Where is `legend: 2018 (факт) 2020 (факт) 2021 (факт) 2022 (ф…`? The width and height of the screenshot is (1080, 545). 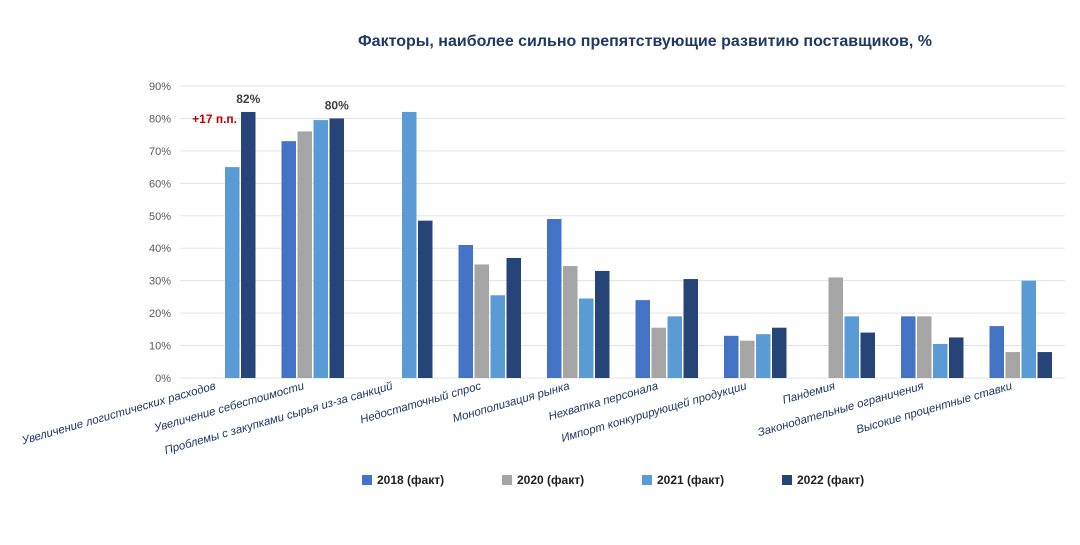 legend: 2018 (факт) 2020 (факт) 2021 (факт) 2022 (ф… is located at coordinates (613, 480).